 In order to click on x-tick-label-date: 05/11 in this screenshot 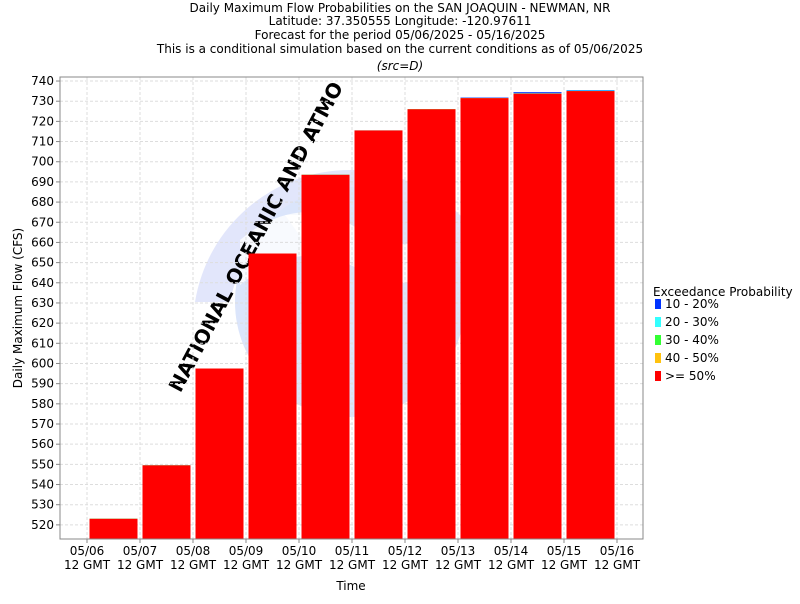, I will do `click(352, 551)`.